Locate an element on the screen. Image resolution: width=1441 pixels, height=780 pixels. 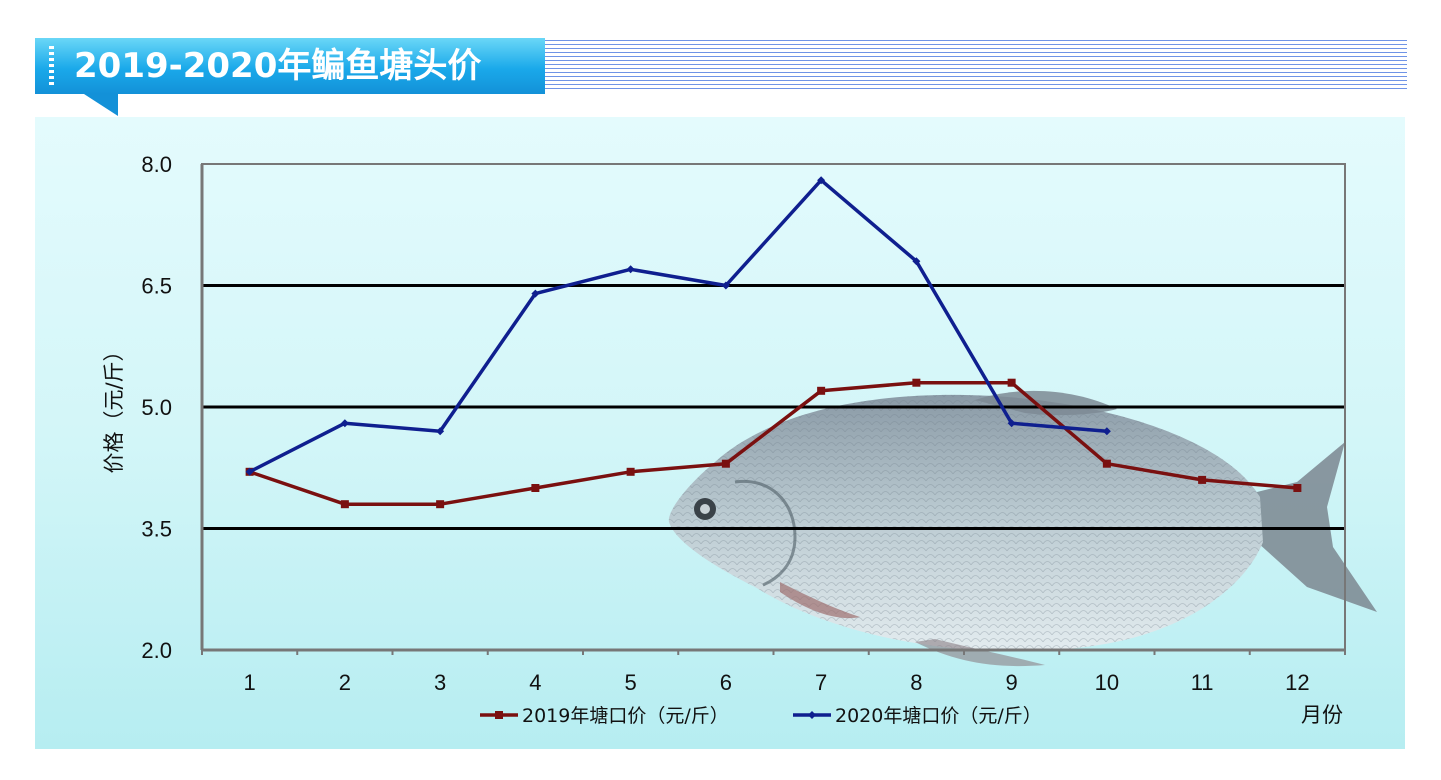
x-tick-label: 11 is located at coordinates (1202, 682).